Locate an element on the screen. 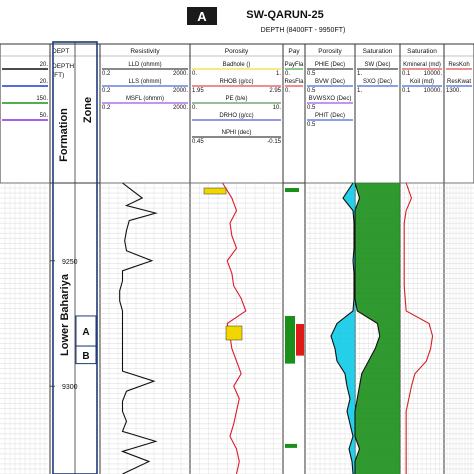  sw-fill is located at coordinates (377, 328).